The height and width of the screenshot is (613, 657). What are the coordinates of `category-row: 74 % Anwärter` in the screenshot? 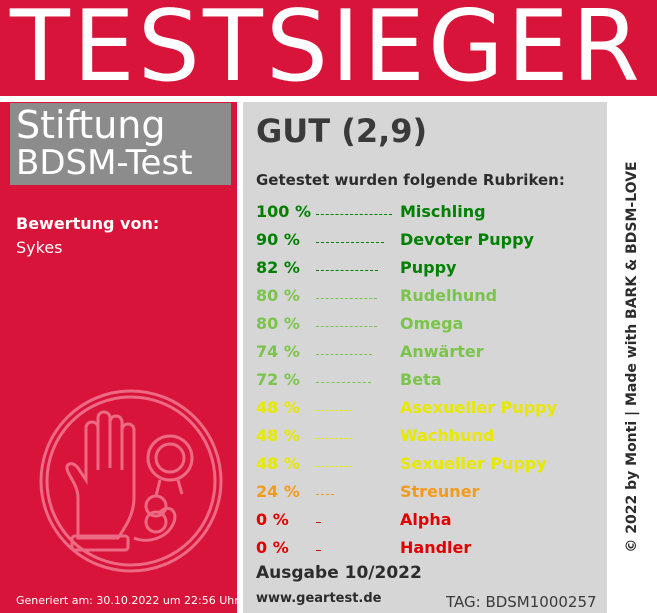 It's located at (431, 354).